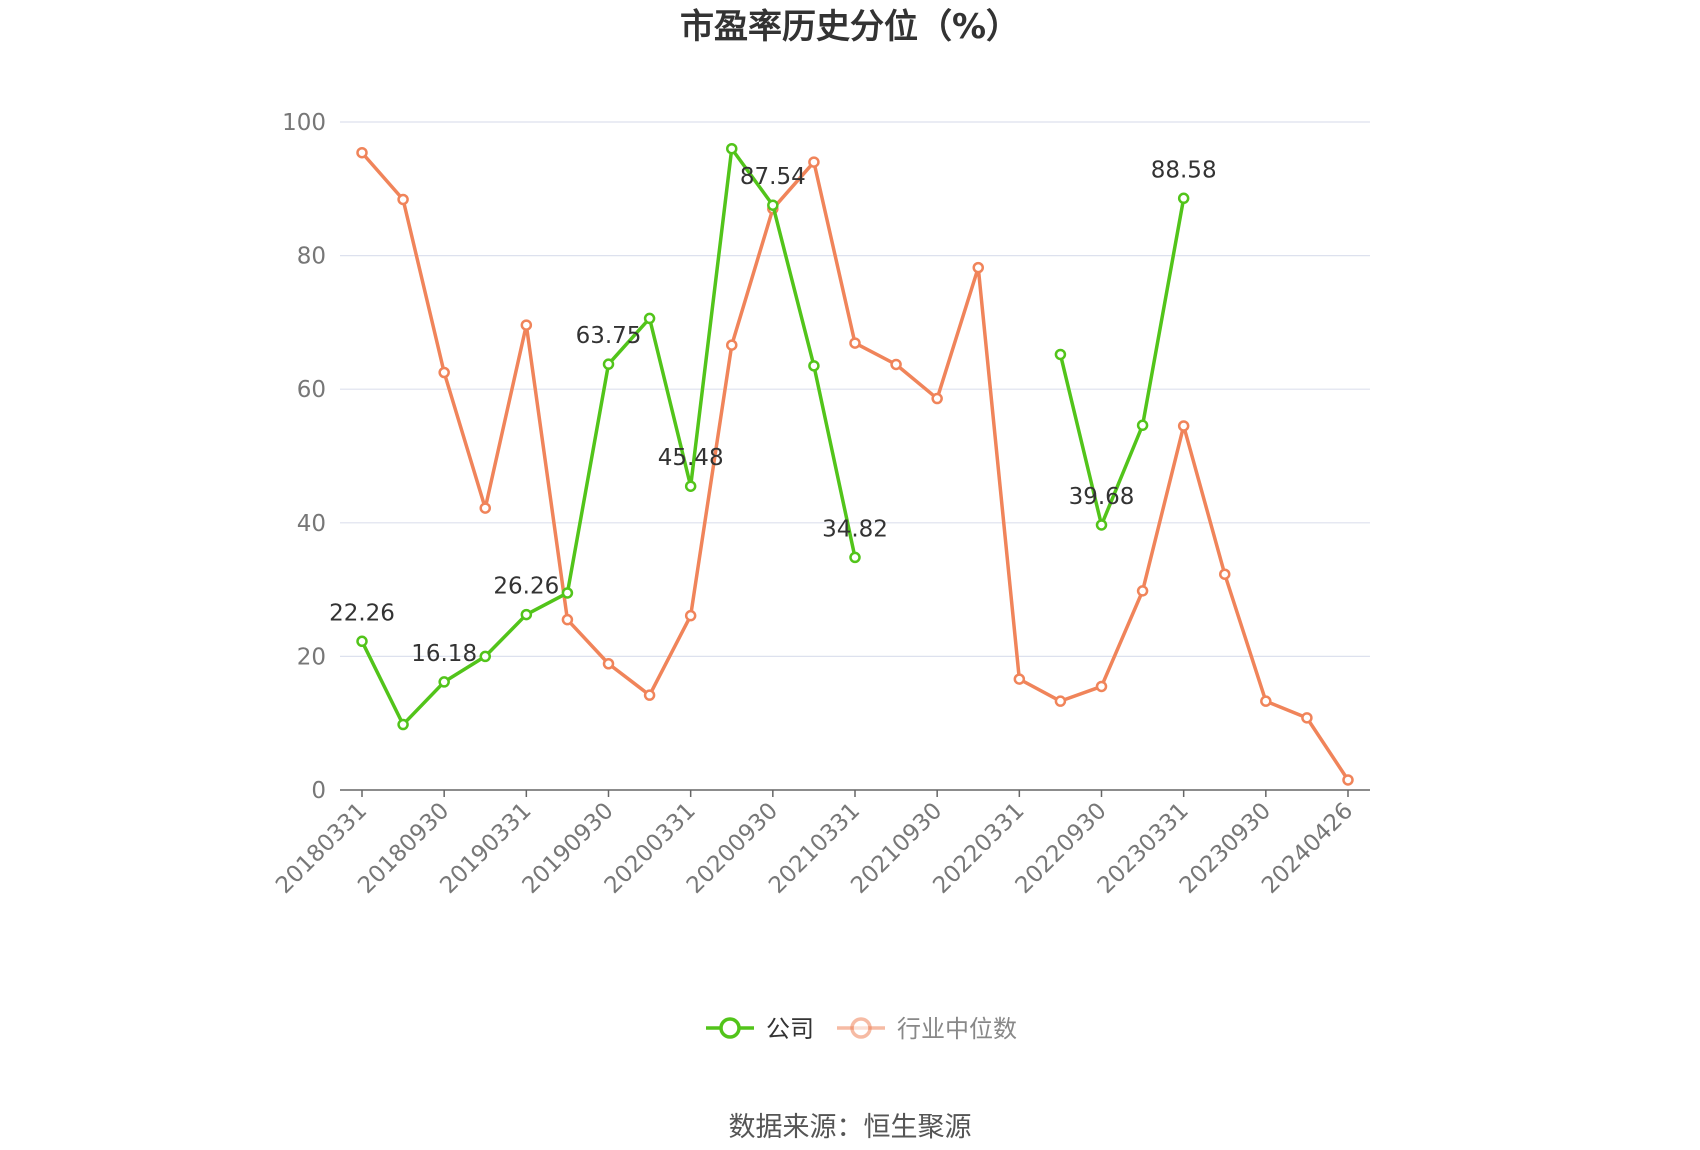 This screenshot has width=1700, height=1150. Describe the element at coordinates (957, 1029) in the screenshot. I see `legend-label: 行业中位数` at that location.